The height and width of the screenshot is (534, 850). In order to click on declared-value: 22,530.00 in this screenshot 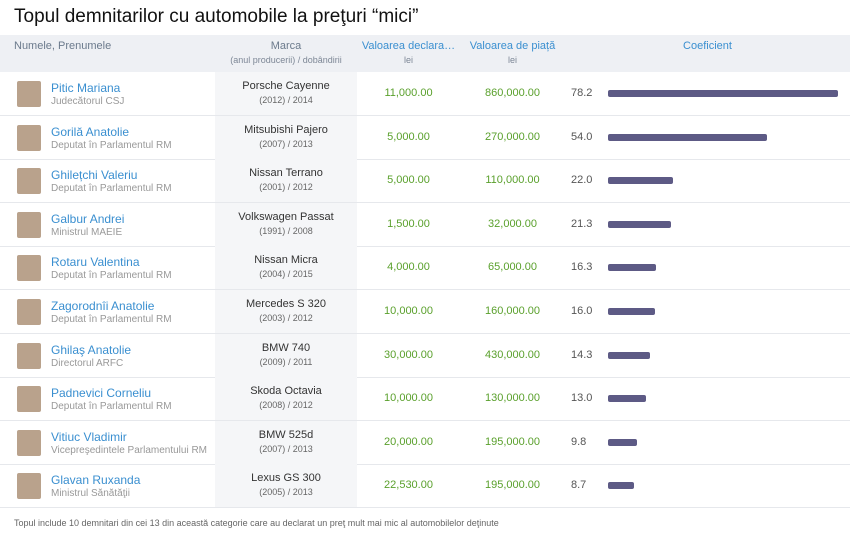, I will do `click(408, 485)`.